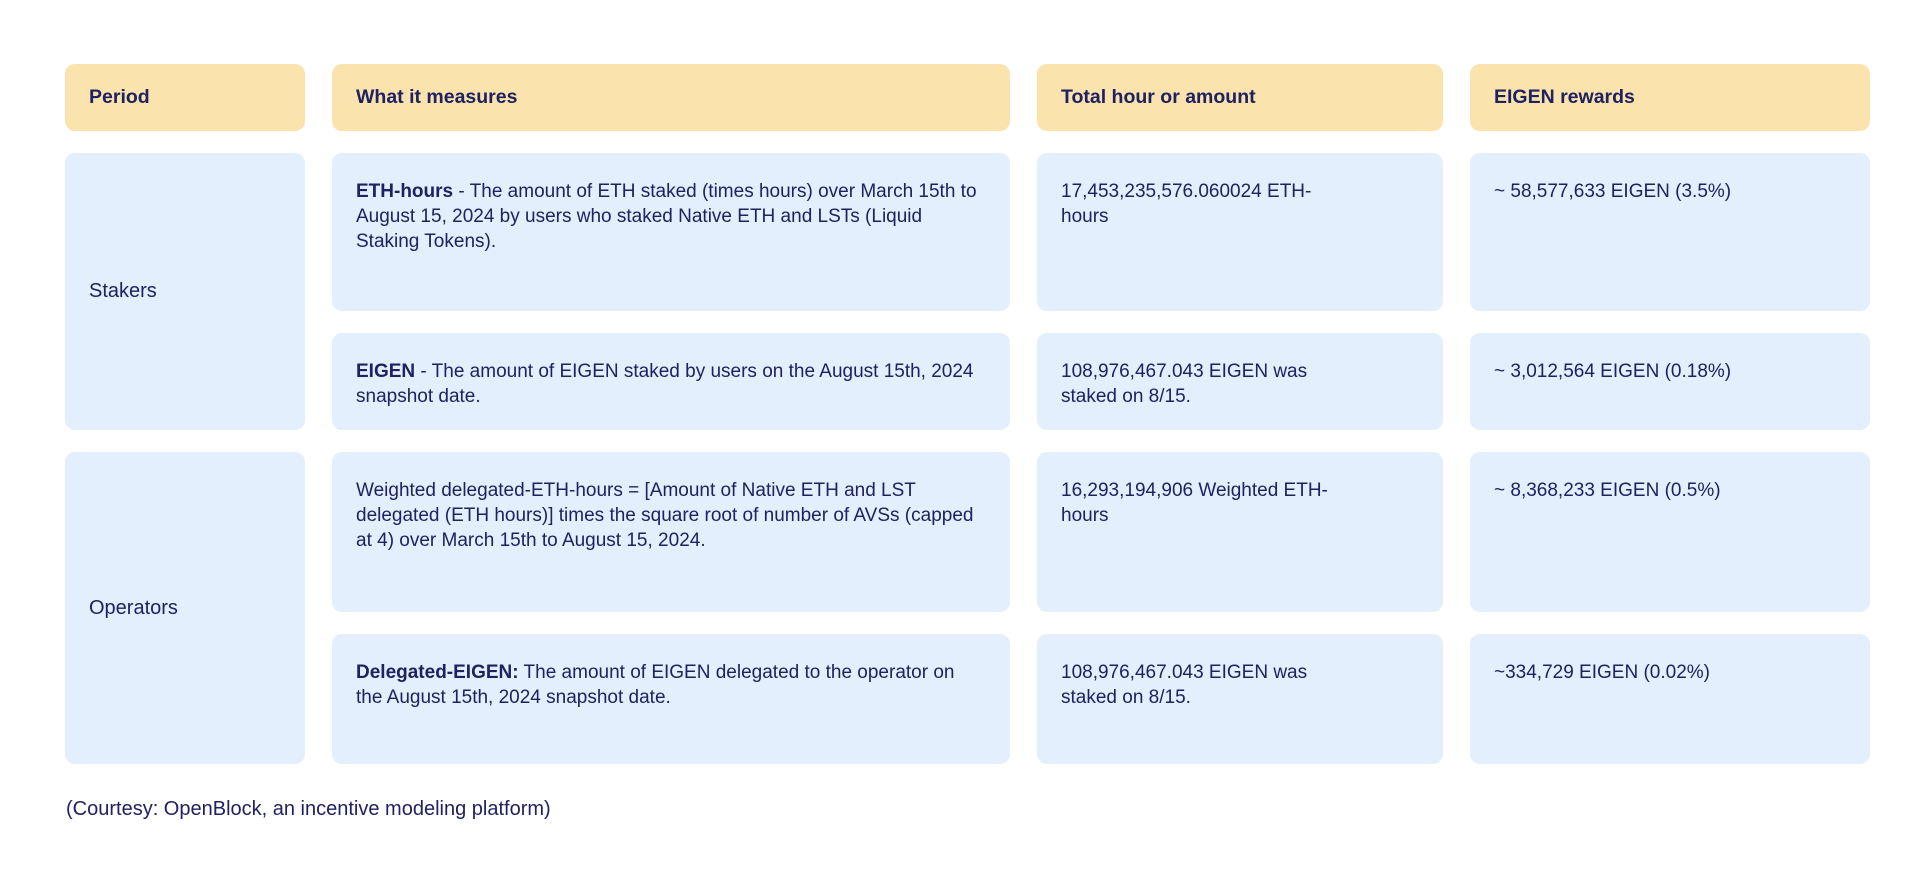 The image size is (1920, 882). Describe the element at coordinates (1602, 672) in the screenshot. I see `rewards-value: ~334,729 EIGEN (0.02%)` at that location.